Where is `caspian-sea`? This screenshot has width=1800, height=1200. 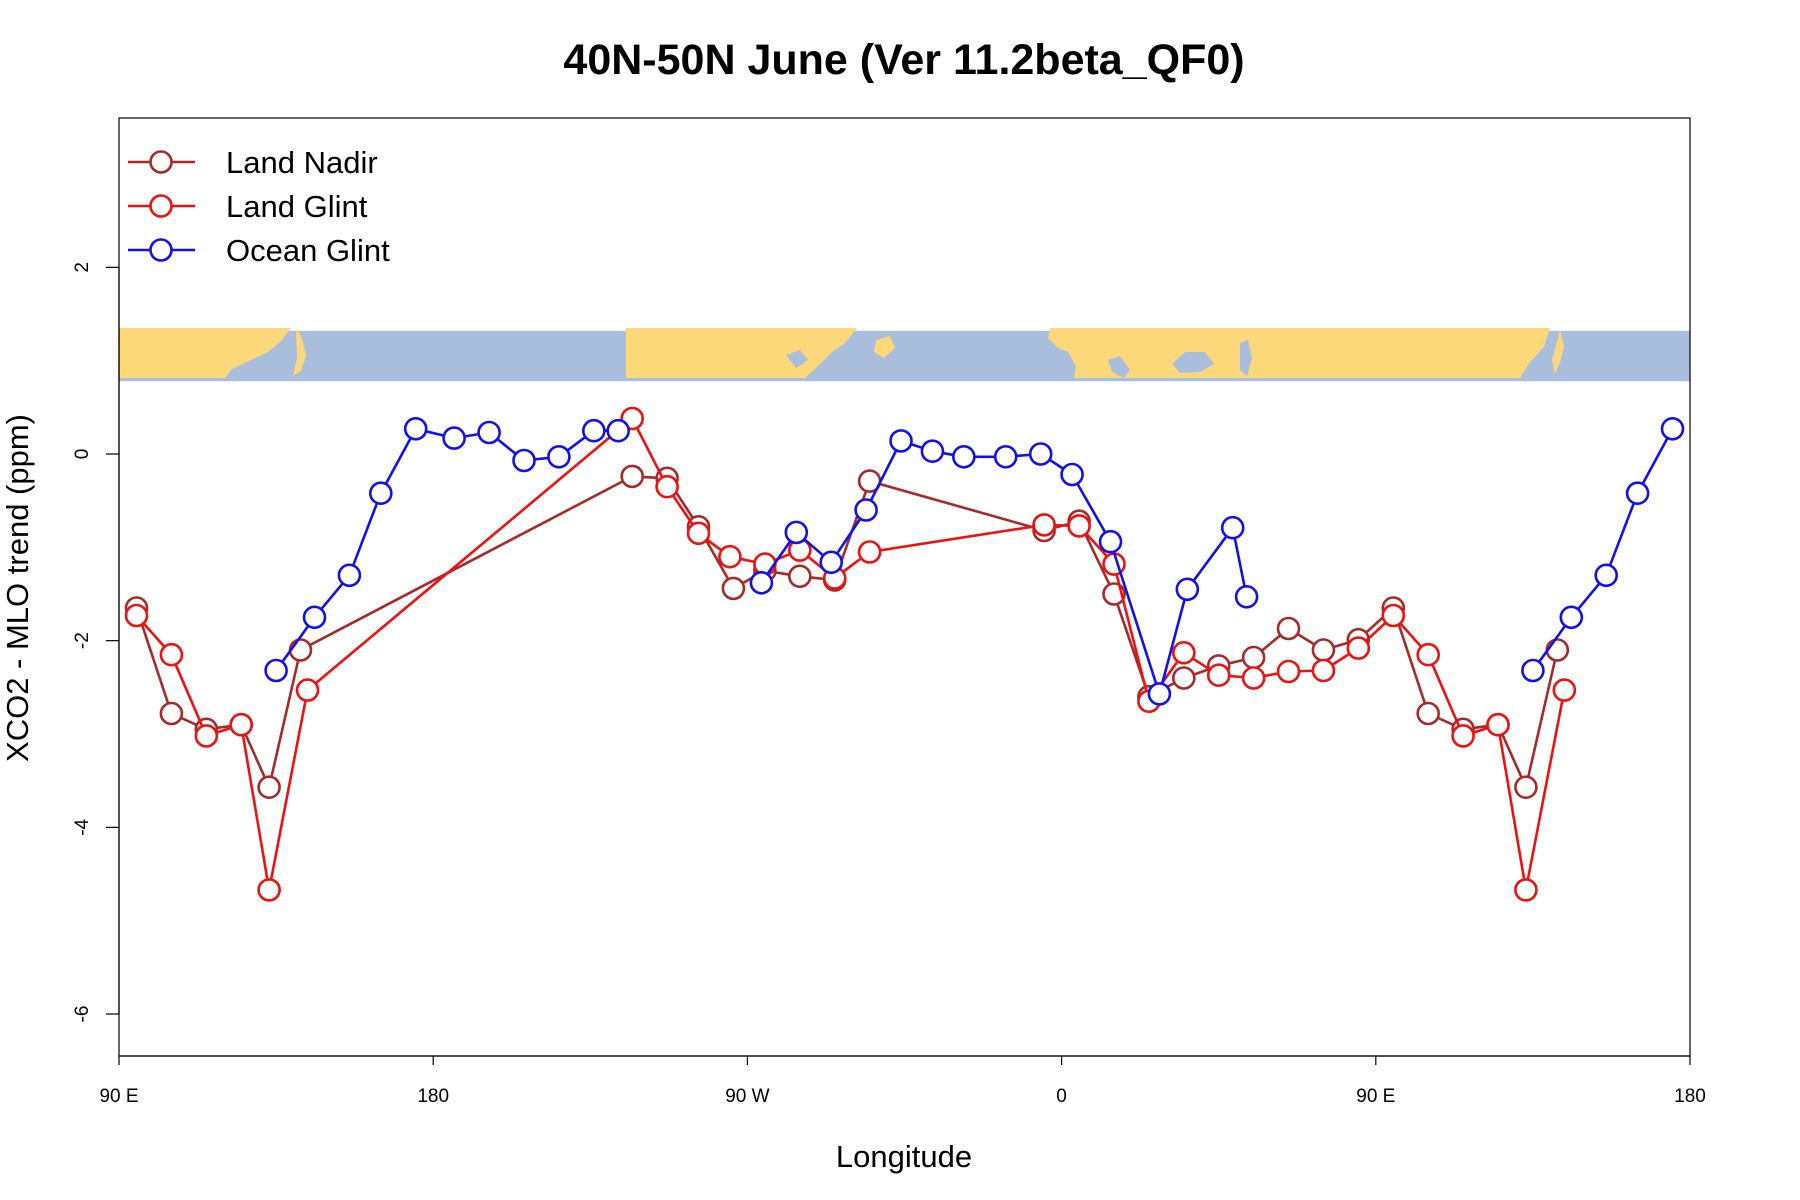 caspian-sea is located at coordinates (1246, 358).